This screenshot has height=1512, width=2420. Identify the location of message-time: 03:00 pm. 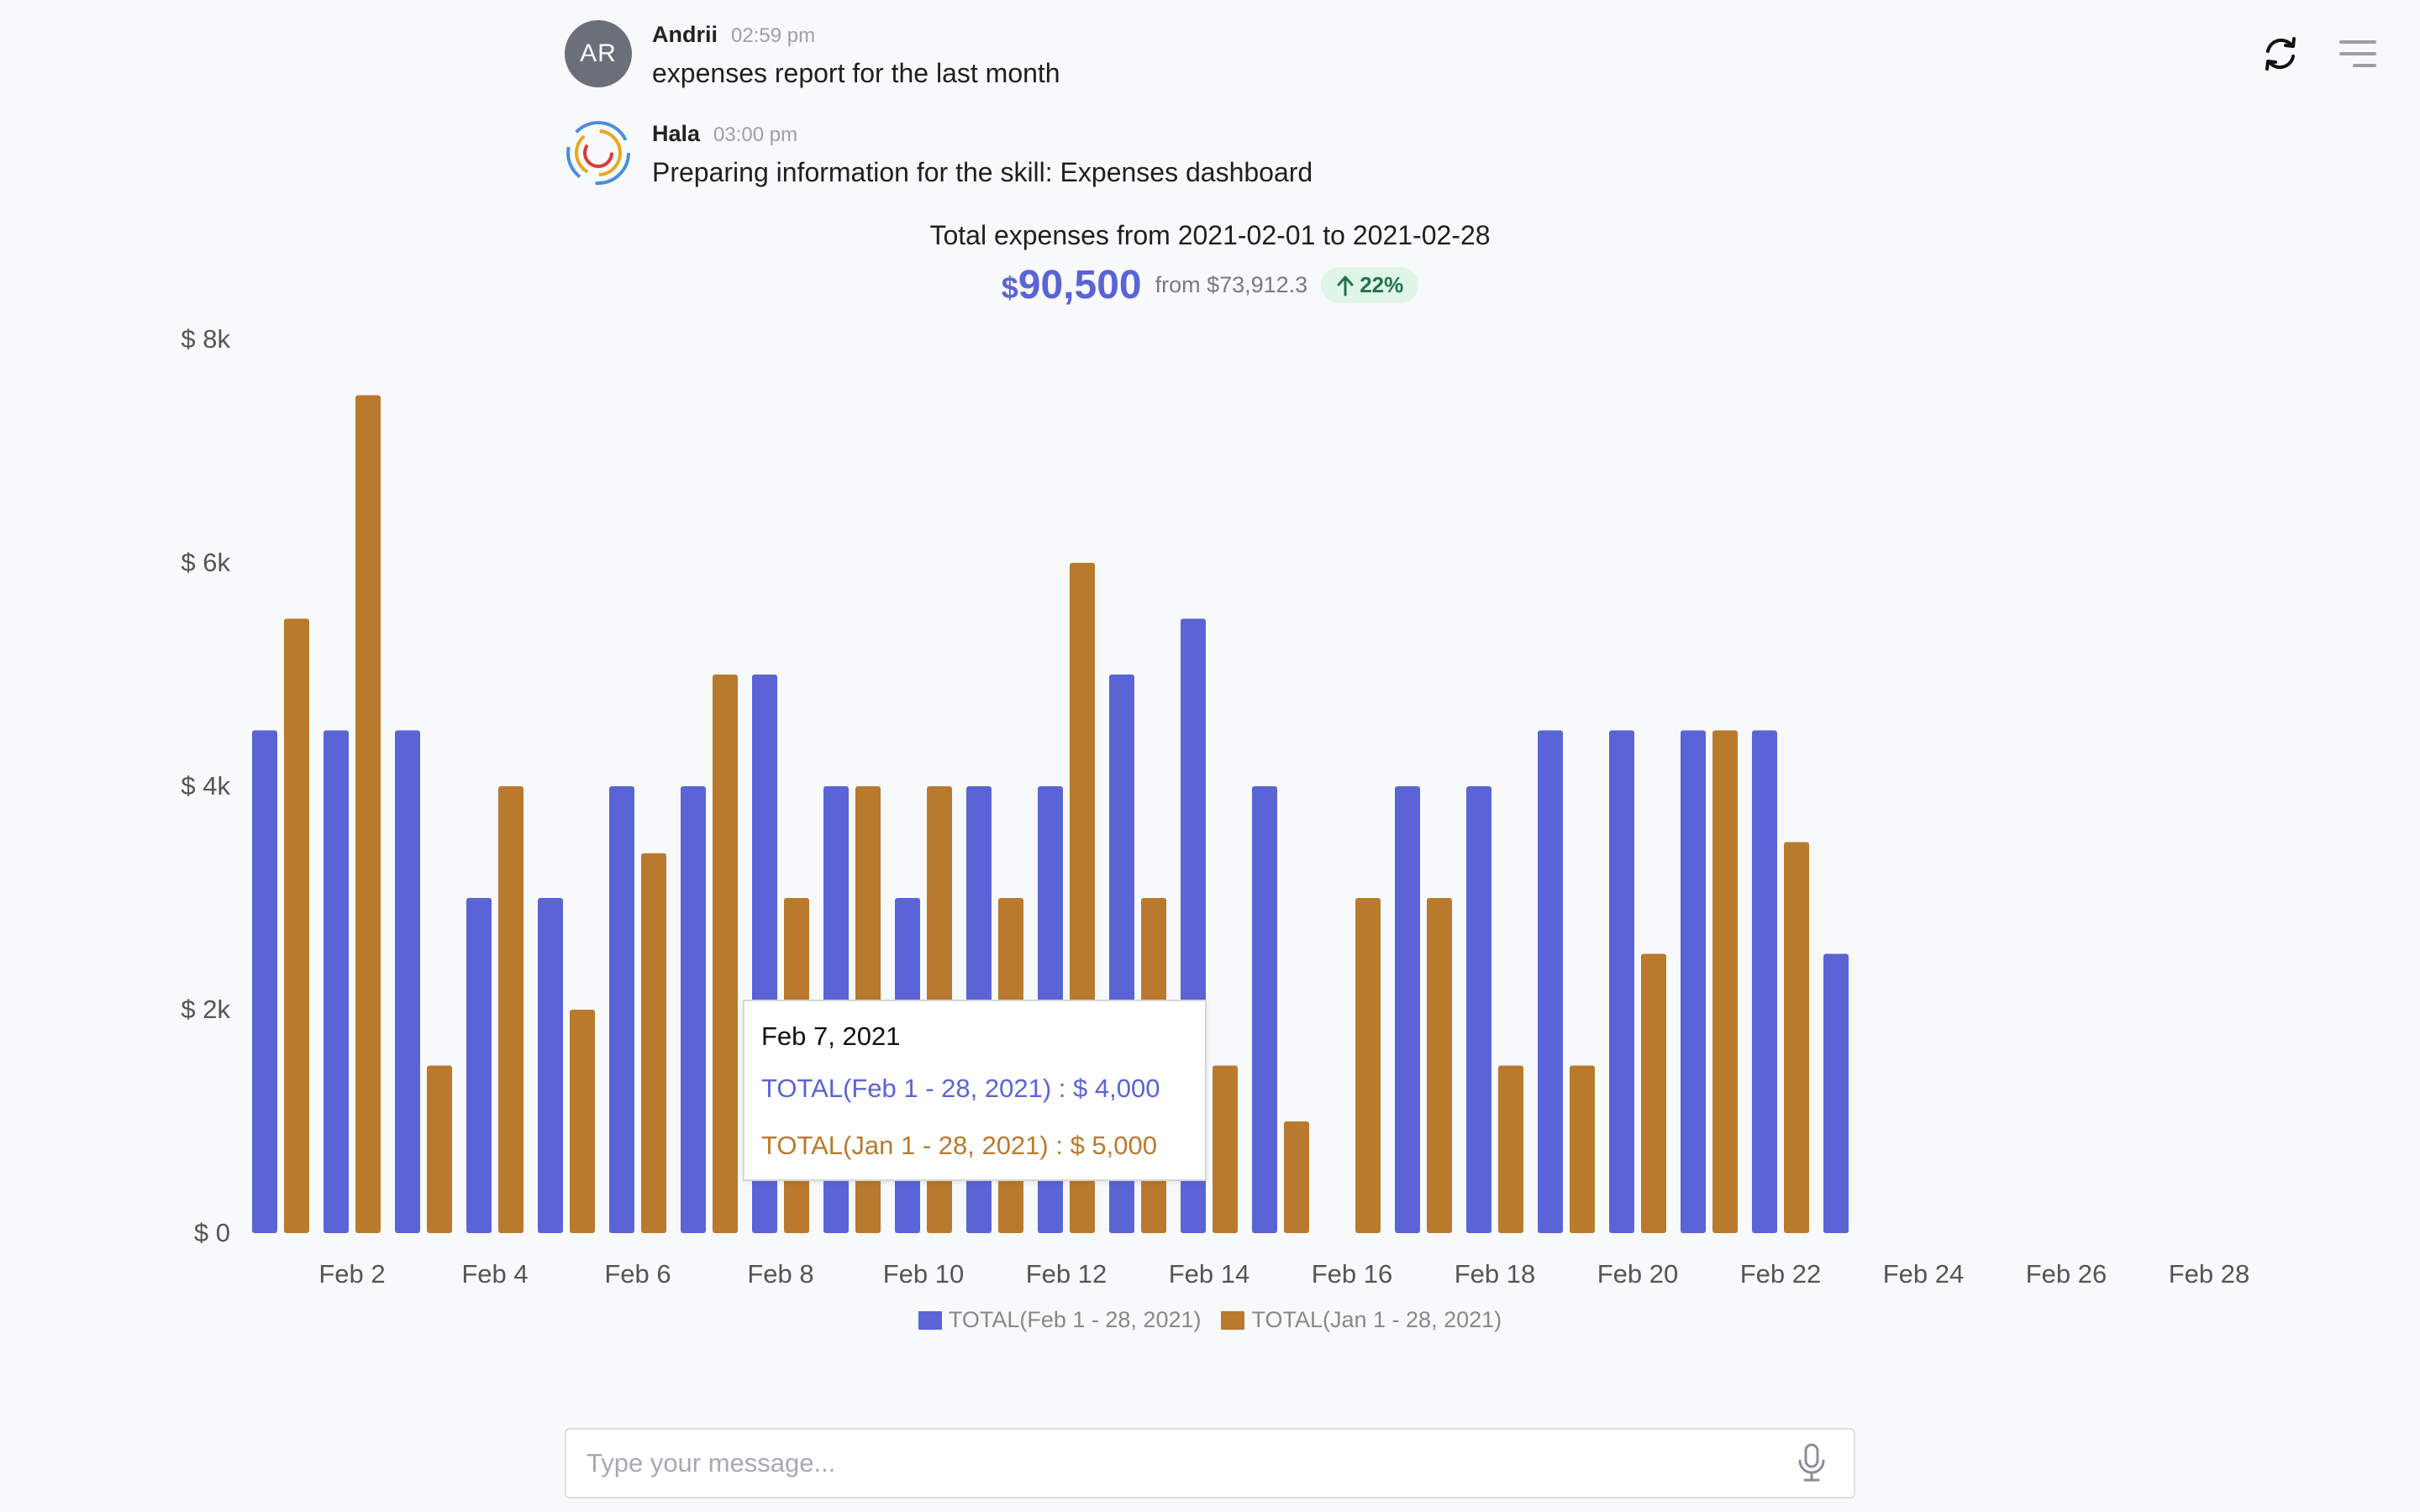
(755, 134).